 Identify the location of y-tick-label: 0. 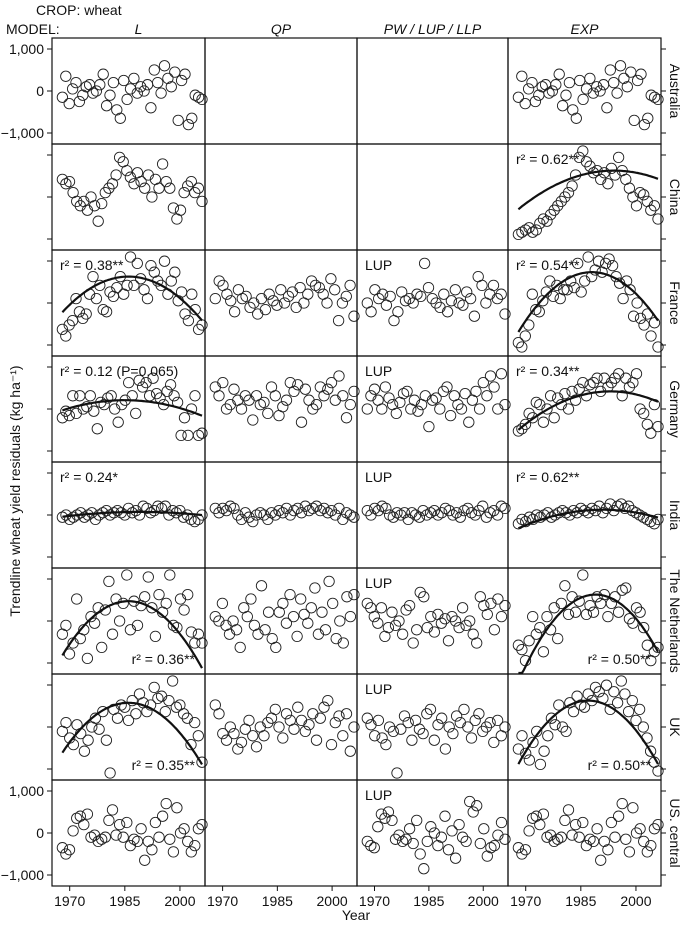
(40, 833).